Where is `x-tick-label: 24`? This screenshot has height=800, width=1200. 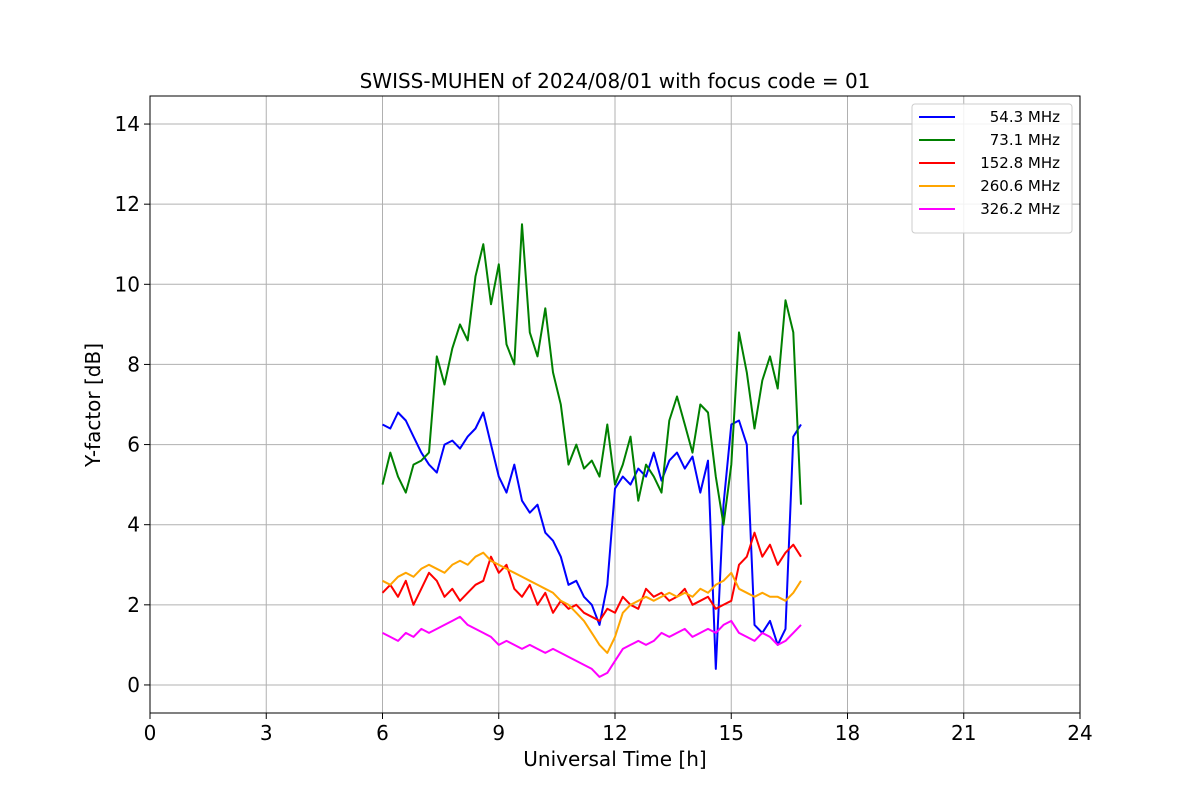
x-tick-label: 24 is located at coordinates (1079, 733).